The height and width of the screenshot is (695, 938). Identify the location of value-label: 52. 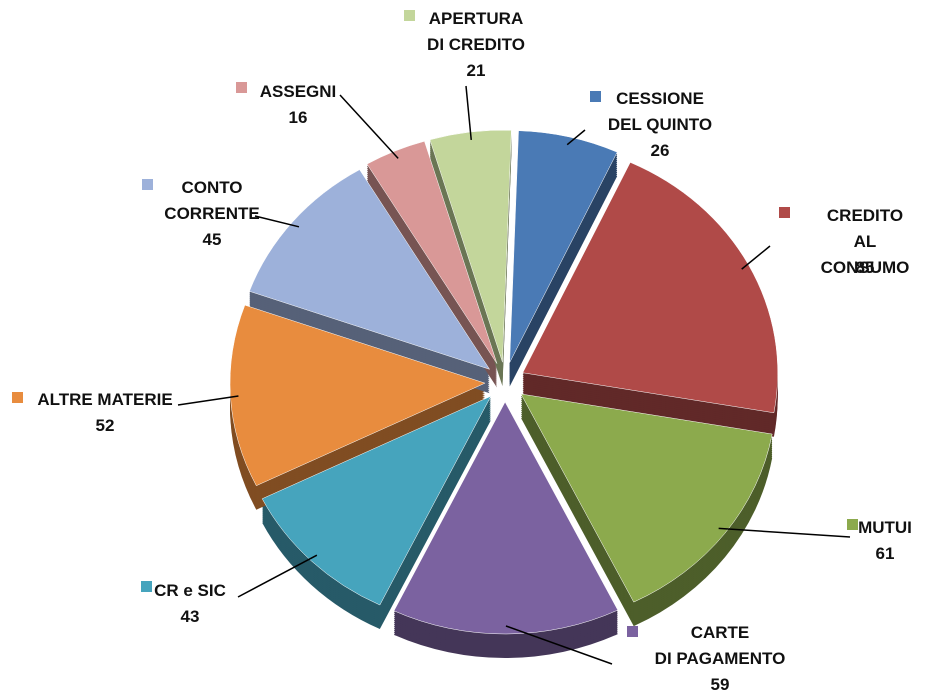
(105, 425).